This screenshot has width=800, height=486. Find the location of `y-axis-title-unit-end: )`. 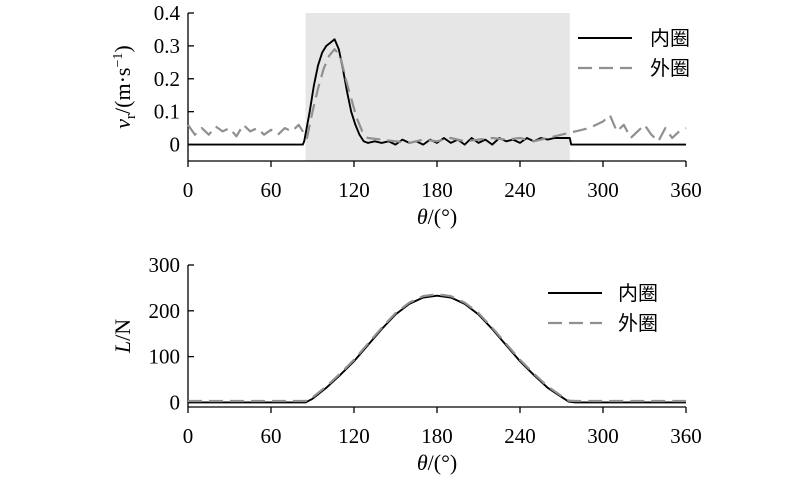

y-axis-title-unit-end: ) is located at coordinates (122, 48).